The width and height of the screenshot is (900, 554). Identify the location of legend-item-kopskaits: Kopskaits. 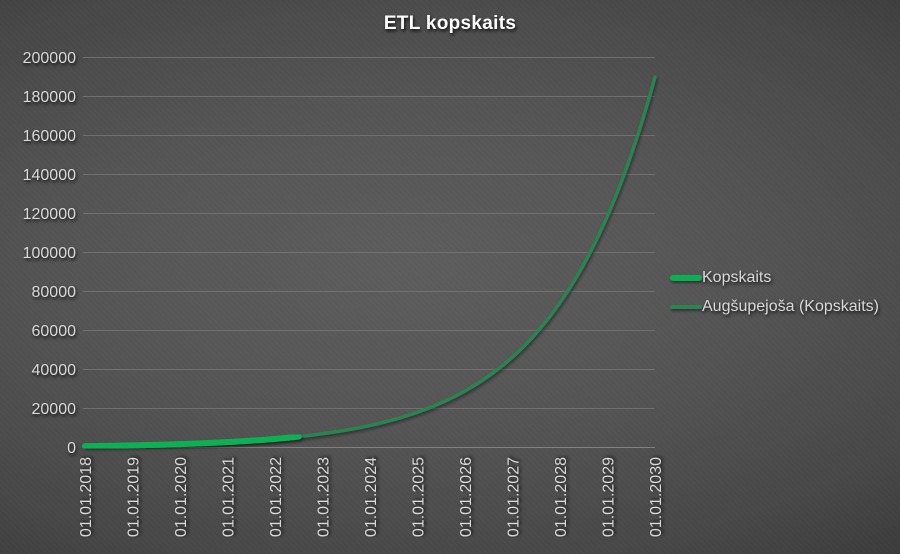
(774, 278).